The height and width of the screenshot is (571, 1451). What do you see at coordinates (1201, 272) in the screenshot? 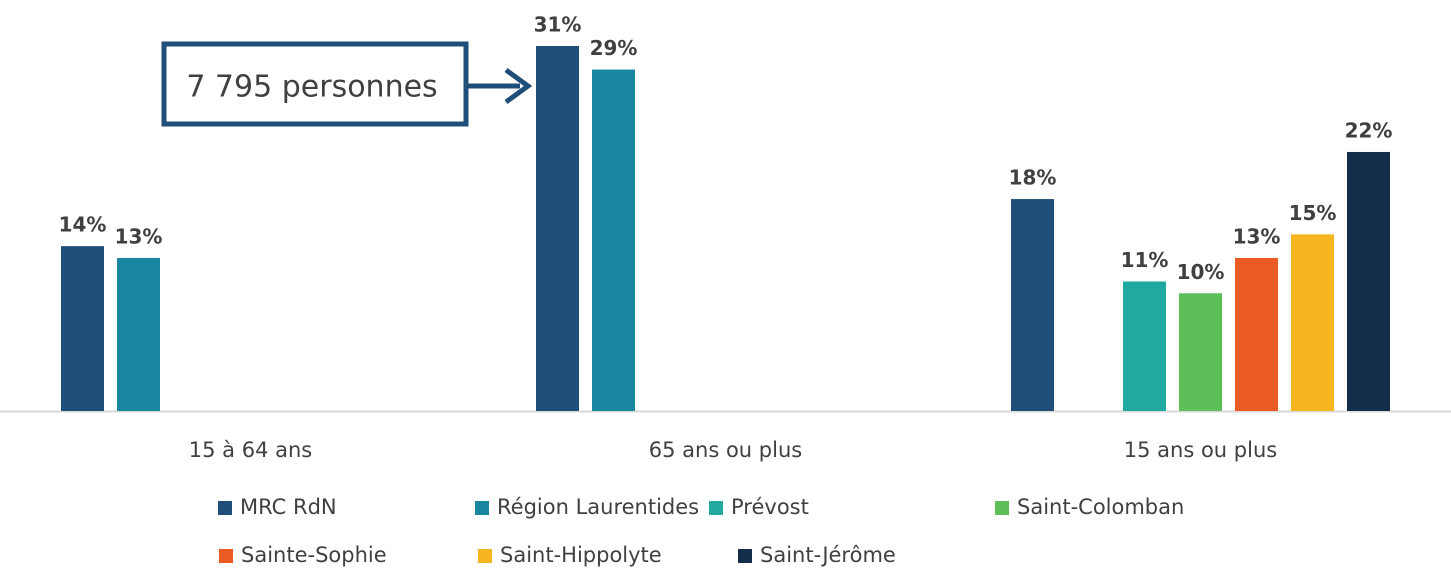
I see `value-label: 10%` at bounding box center [1201, 272].